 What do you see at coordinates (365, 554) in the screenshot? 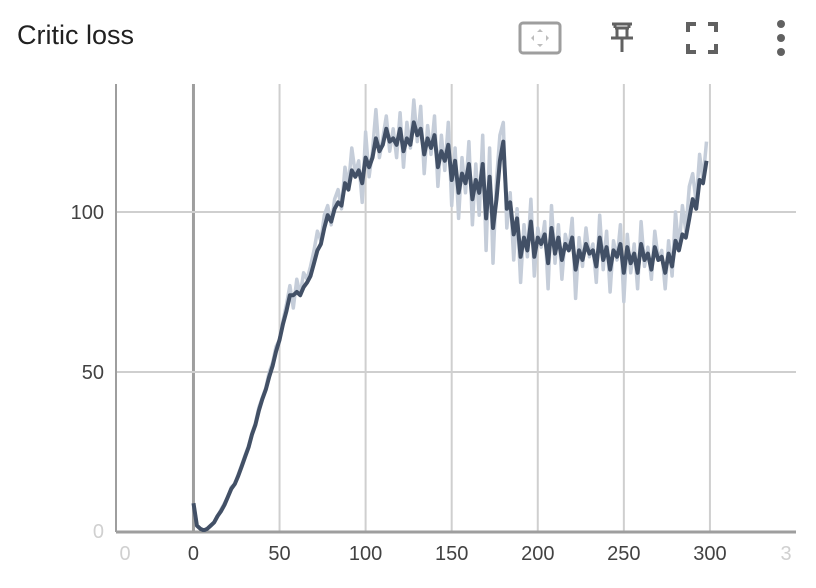
I see `x-tick-label: 100` at bounding box center [365, 554].